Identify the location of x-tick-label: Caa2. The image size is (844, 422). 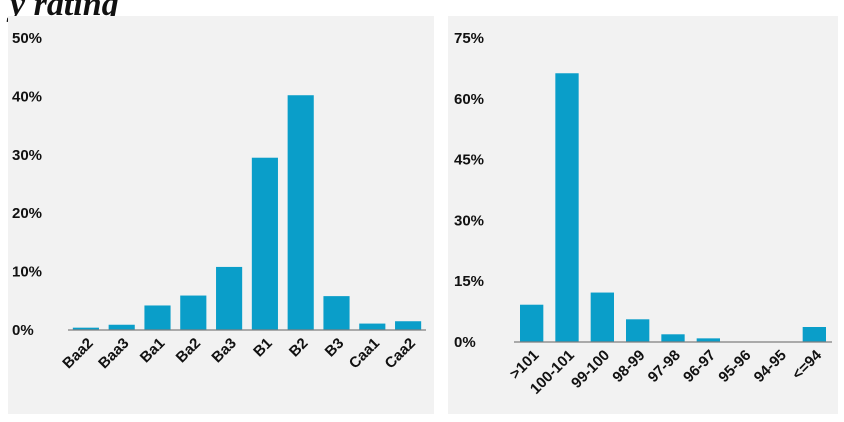
(400, 353).